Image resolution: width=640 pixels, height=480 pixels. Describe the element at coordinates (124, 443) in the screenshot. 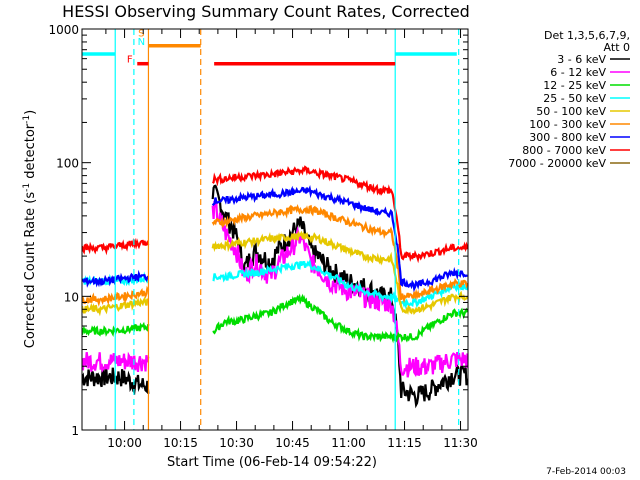

I see `x-tick-label: 10:00` at that location.